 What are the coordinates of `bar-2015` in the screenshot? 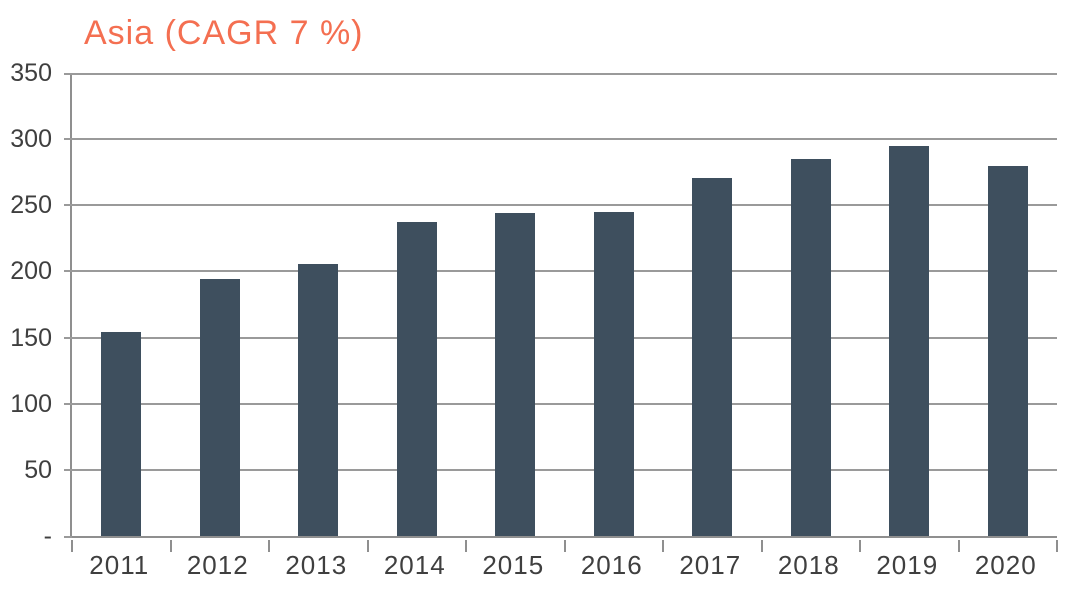 It's located at (515, 374).